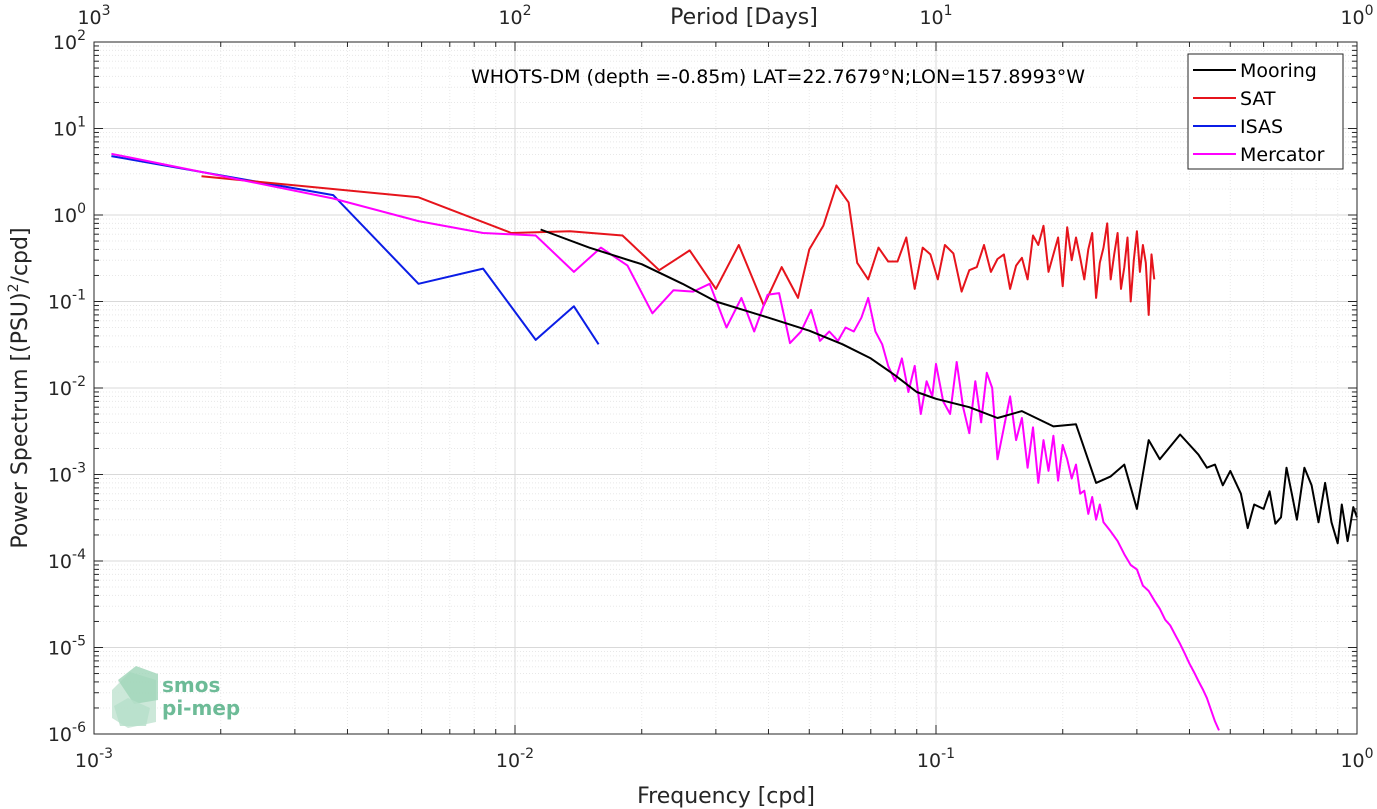 This screenshot has height=809, width=1377. I want to click on smos-pimep-logo: smos pi-mep, so click(176, 697).